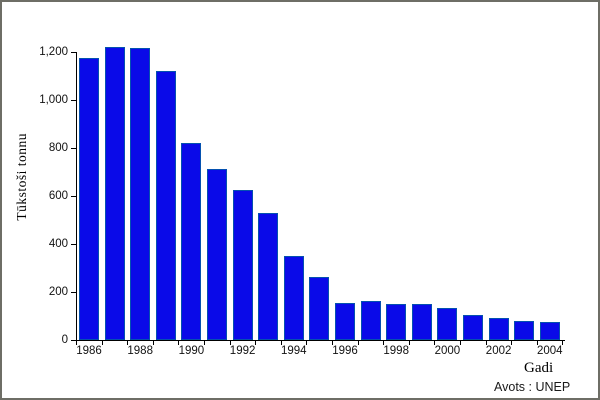 The image size is (600, 400). What do you see at coordinates (242, 351) in the screenshot?
I see `x-tick-label: 1992` at bounding box center [242, 351].